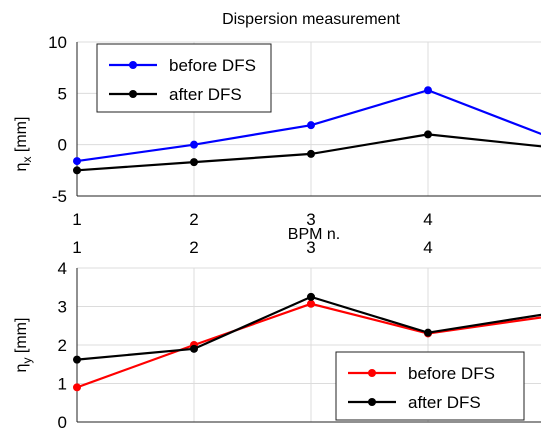 The height and width of the screenshot is (429, 541). Describe the element at coordinates (21, 167) in the screenshot. I see `y-axis-label-top-symbol: η` at that location.